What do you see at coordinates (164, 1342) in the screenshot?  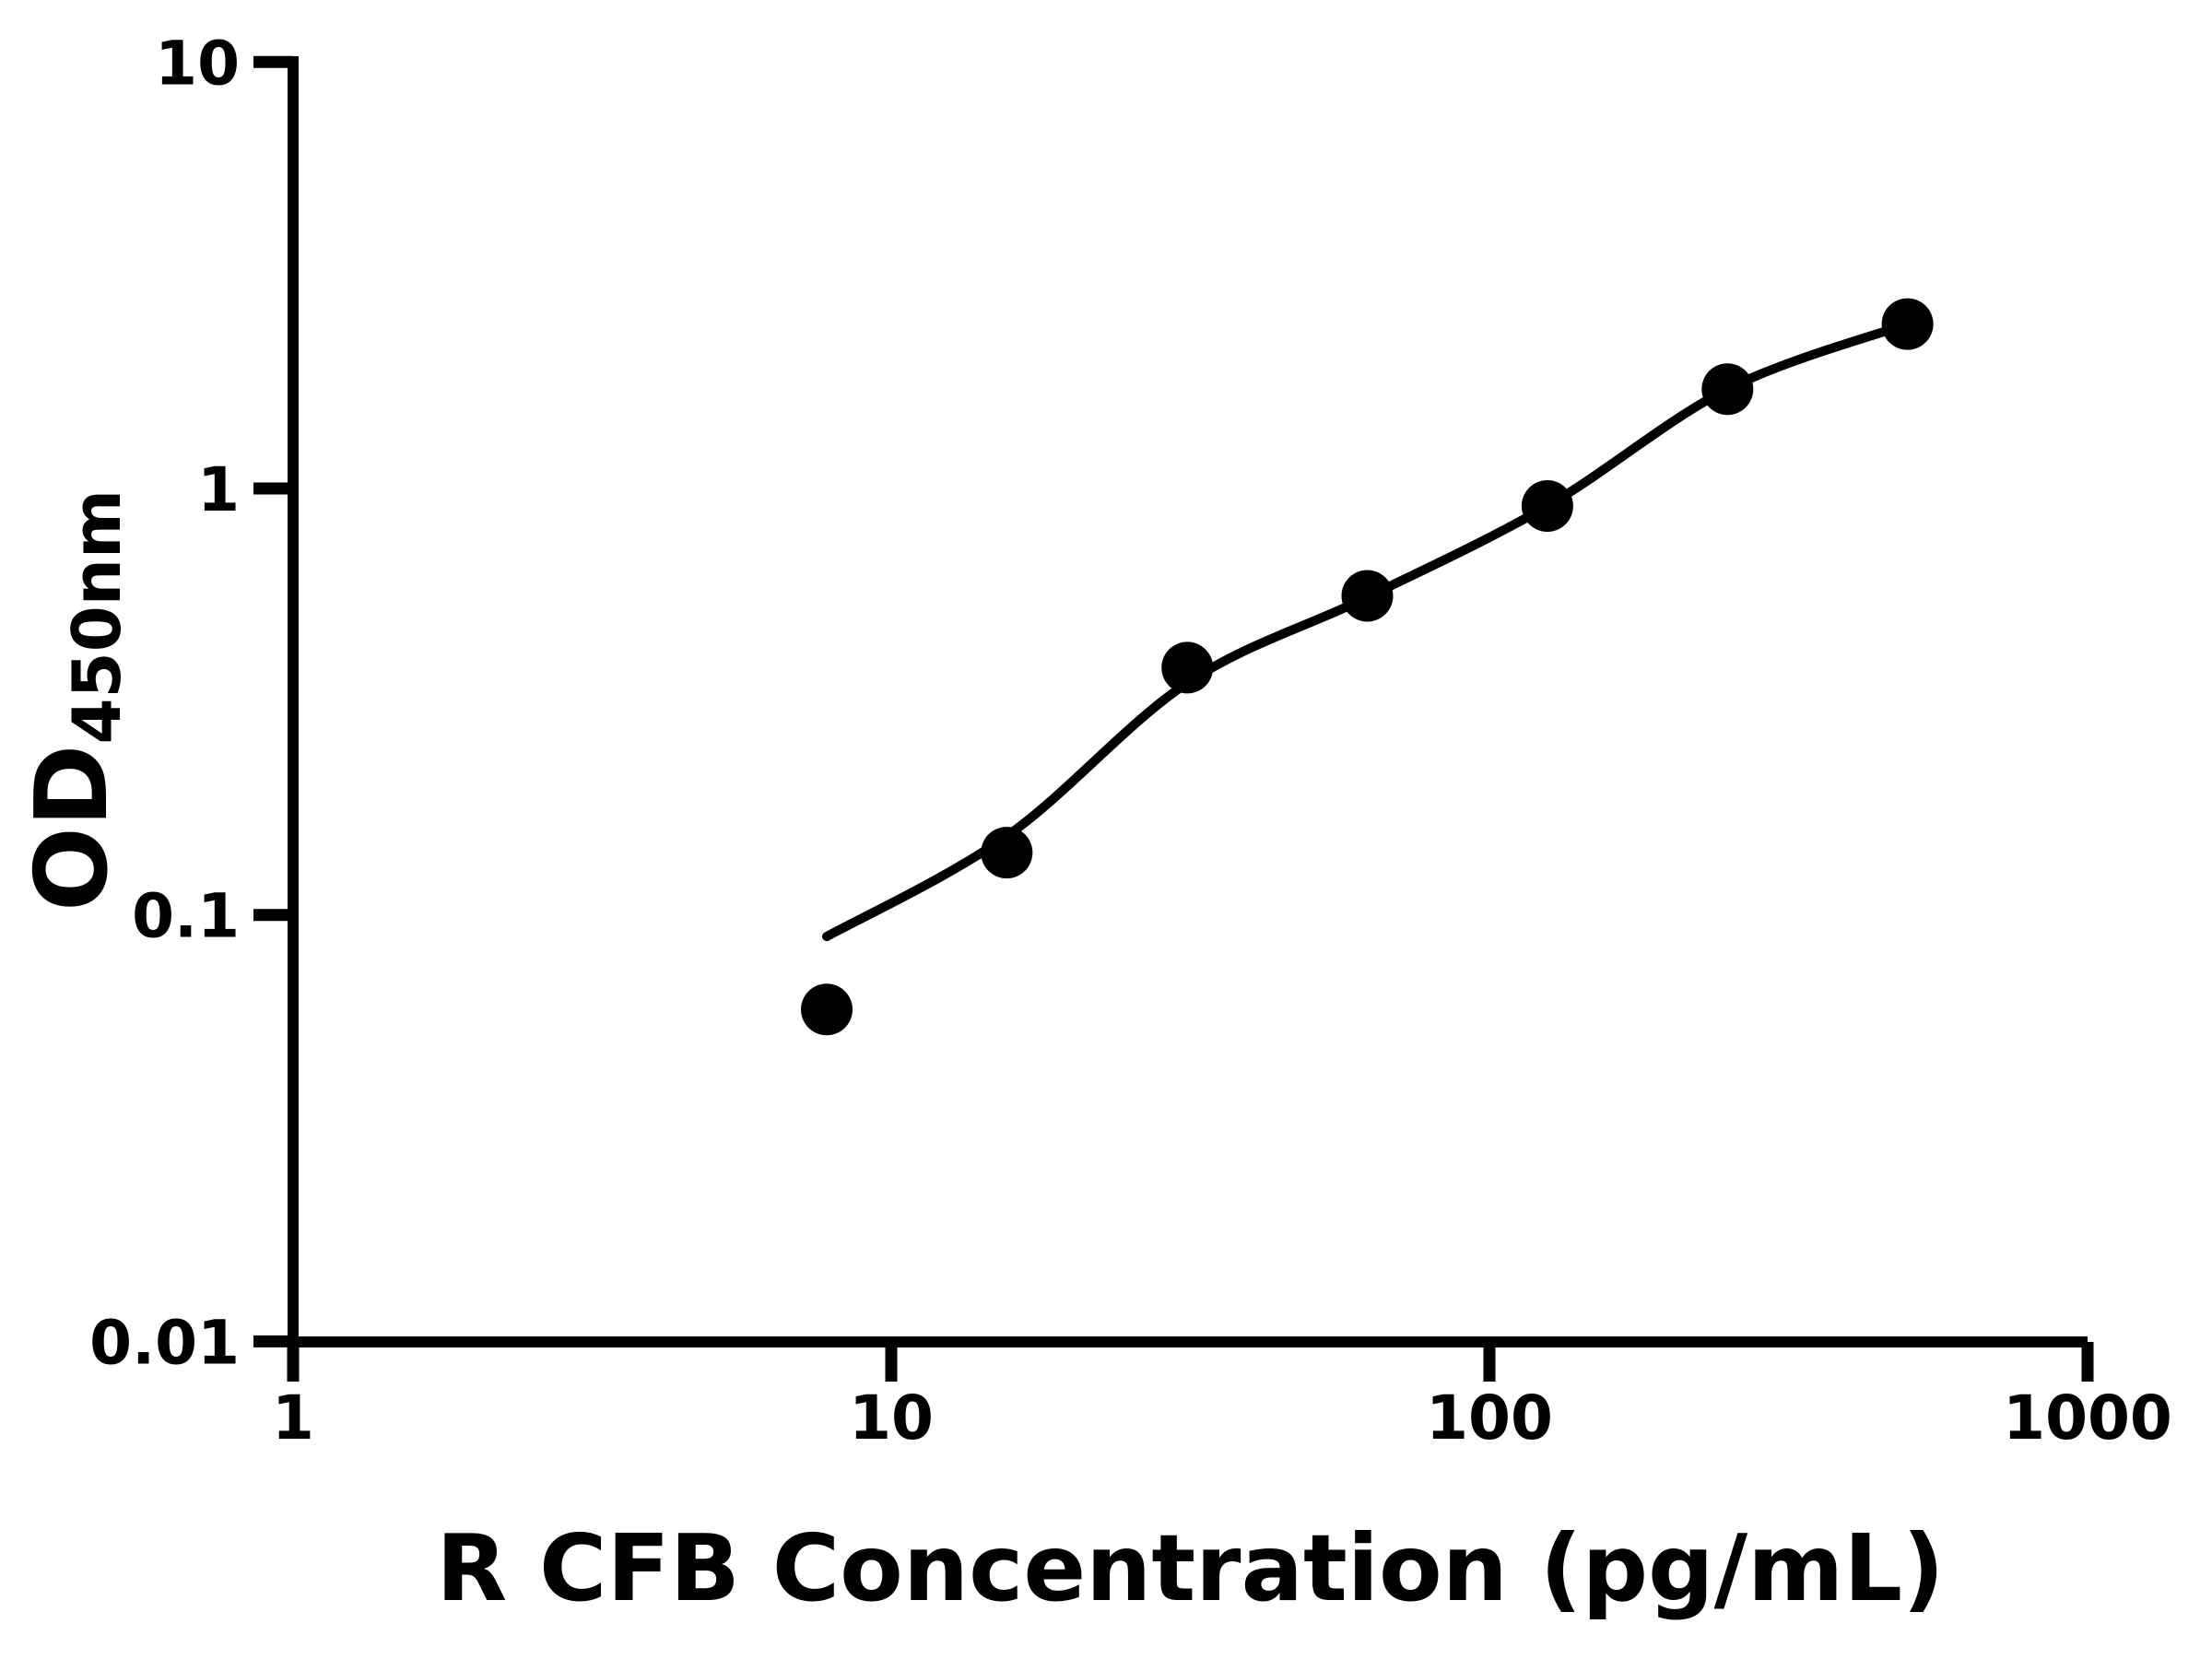 I see `y-tick-label: 0.01` at bounding box center [164, 1342].